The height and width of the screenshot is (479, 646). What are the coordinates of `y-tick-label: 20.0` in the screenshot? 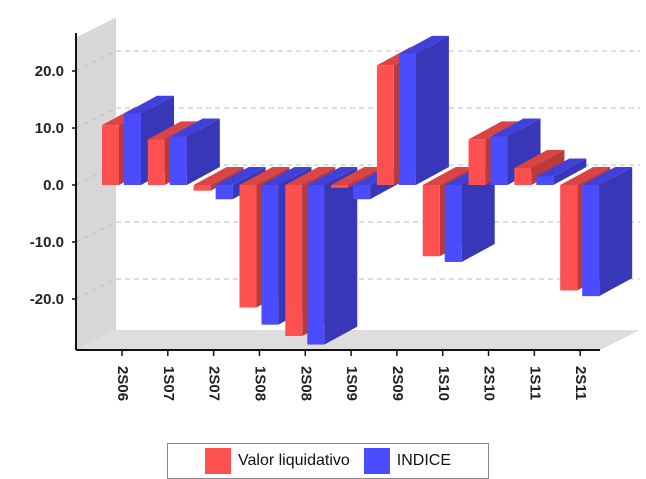 It's located at (49, 71).